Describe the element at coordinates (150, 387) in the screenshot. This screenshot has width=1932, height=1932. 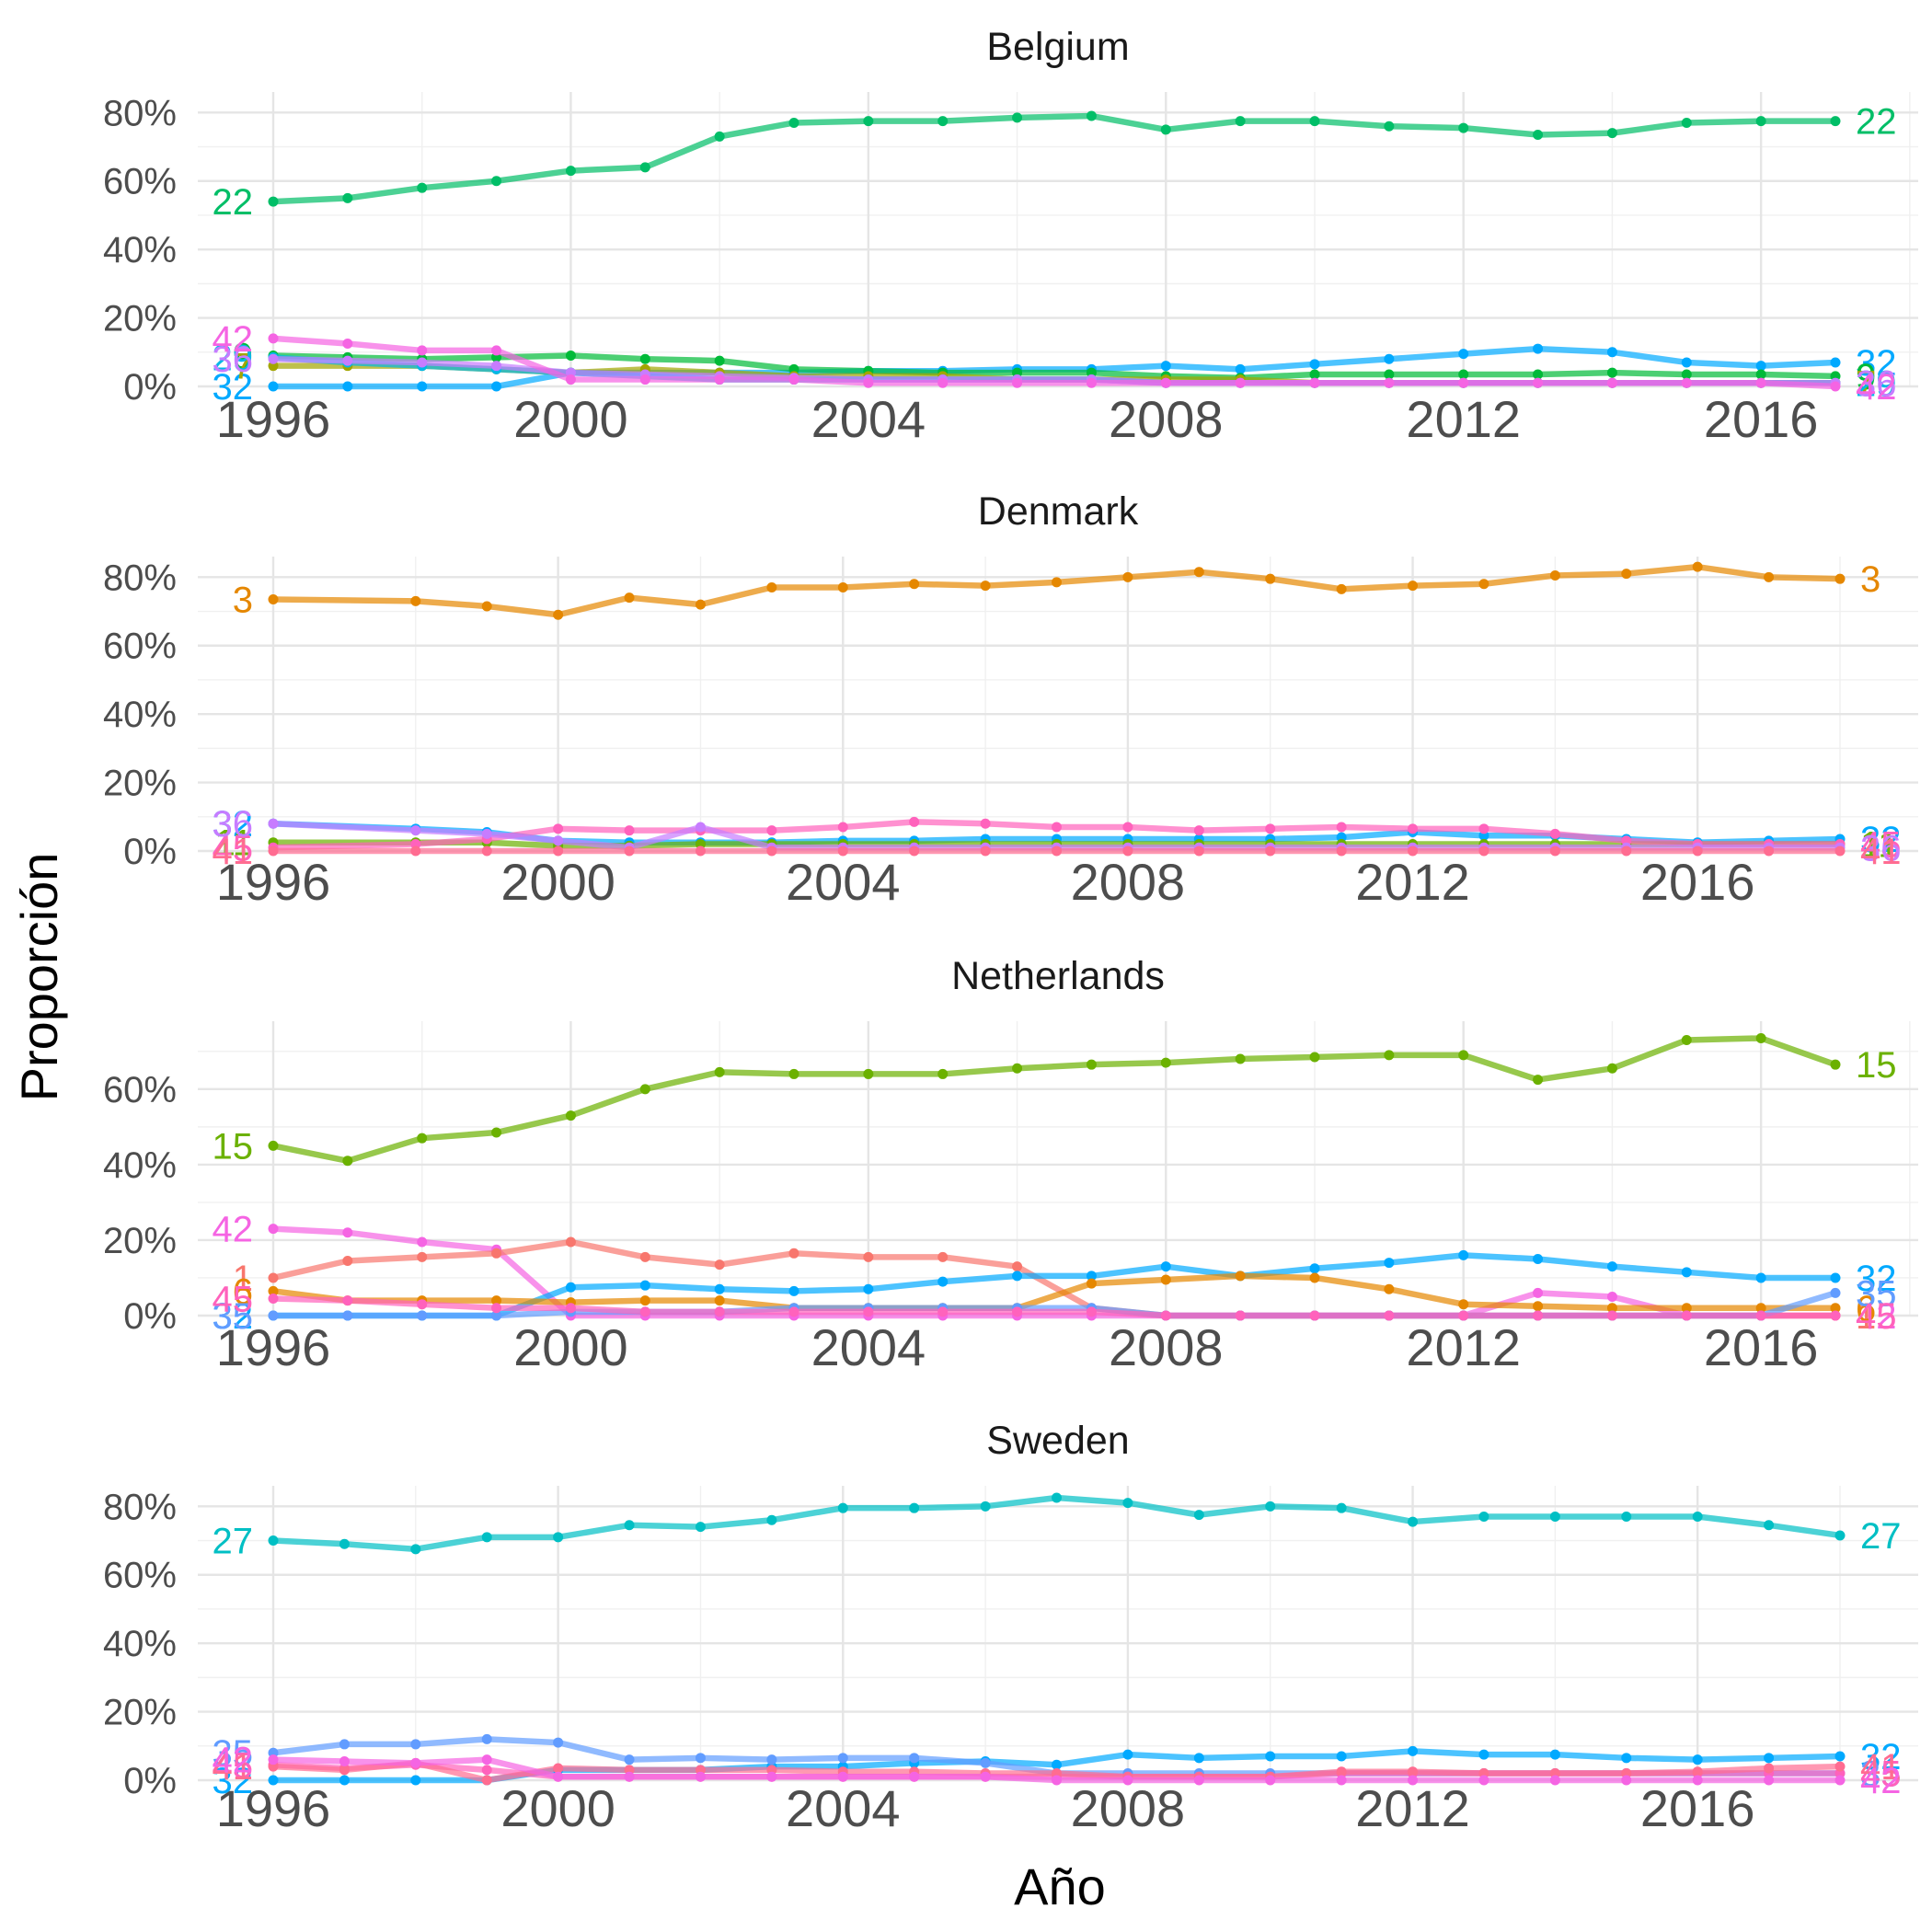
I see `y-tick-label: 0%` at that location.